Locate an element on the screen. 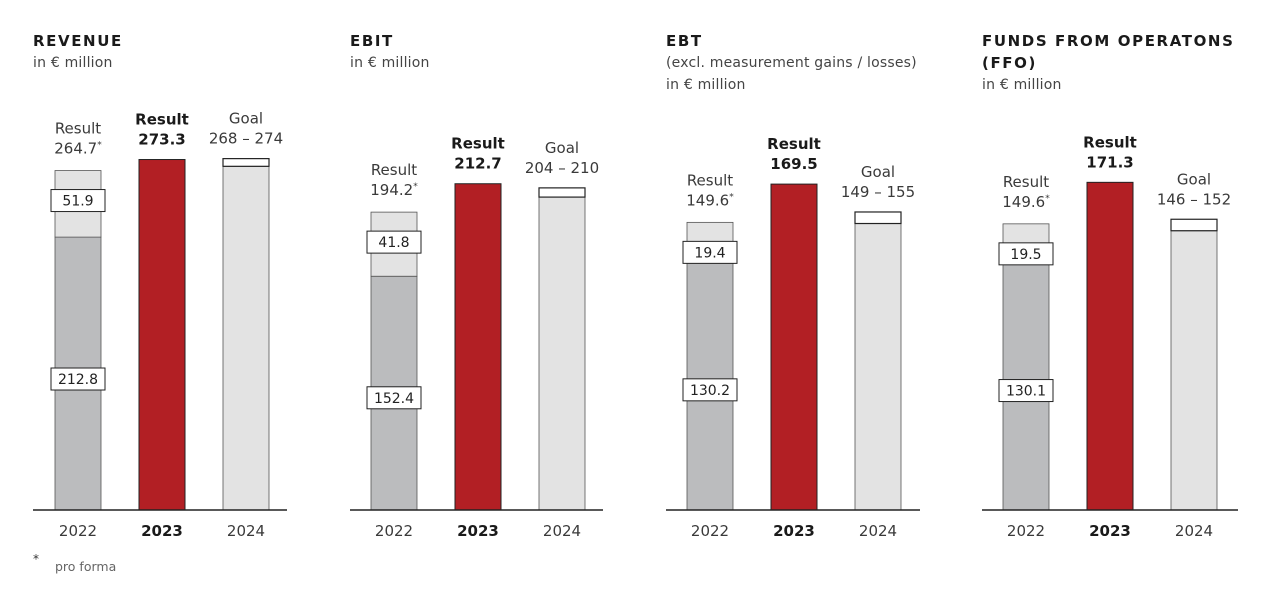  chart-title: REVENUE is located at coordinates (78, 41).